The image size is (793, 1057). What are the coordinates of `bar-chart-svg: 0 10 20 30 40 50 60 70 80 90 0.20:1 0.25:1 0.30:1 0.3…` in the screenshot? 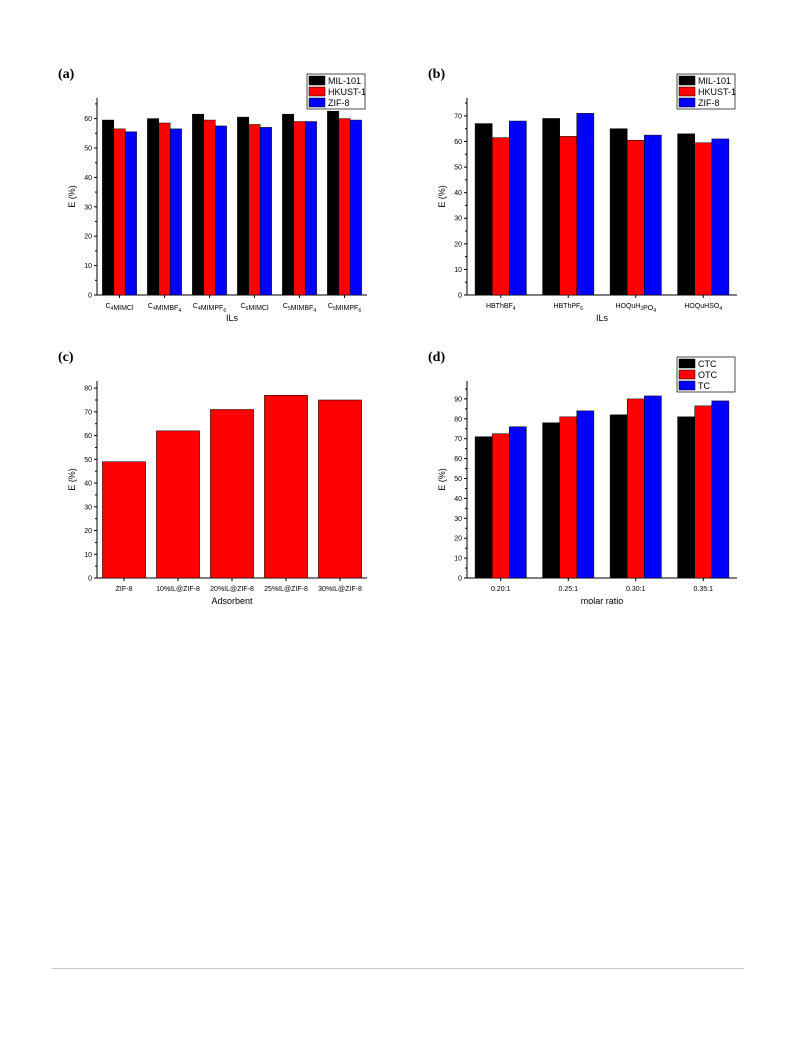 It's located at (587, 480).